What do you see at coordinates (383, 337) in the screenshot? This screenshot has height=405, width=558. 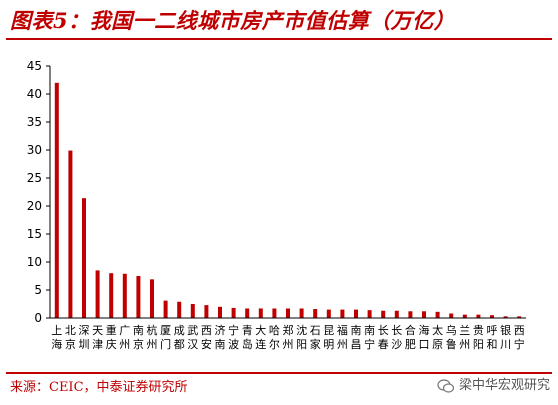 I see `category-label: 长春` at bounding box center [383, 337].